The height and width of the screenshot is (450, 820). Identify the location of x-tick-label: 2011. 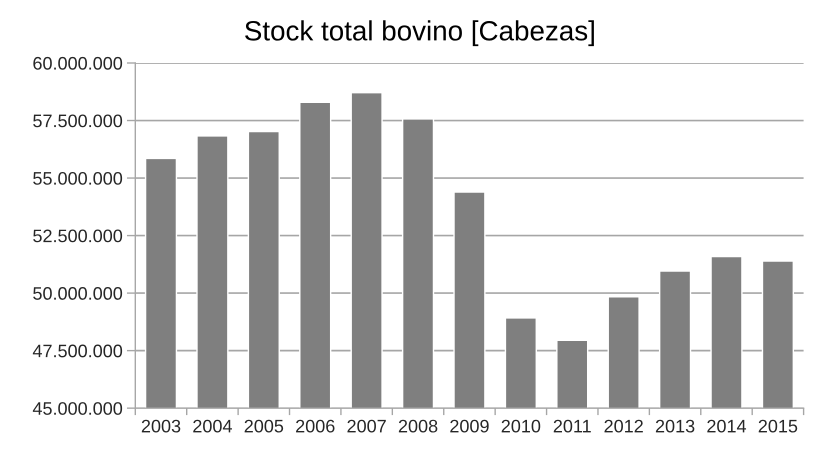
(572, 426).